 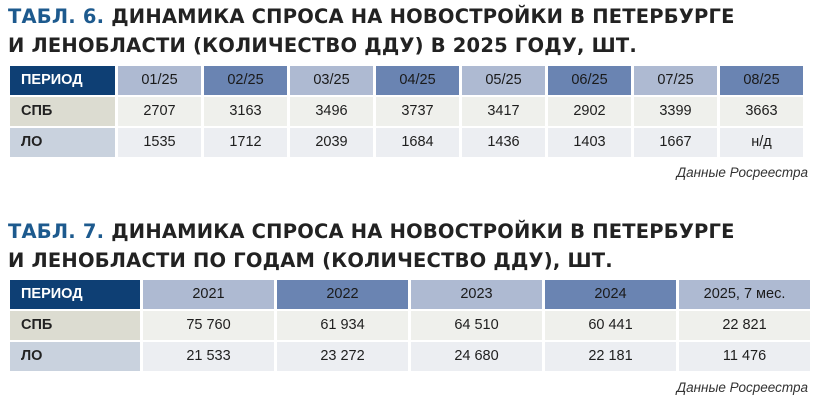 I want to click on table7-header-period: ПЕРИОД, so click(x=75, y=294).